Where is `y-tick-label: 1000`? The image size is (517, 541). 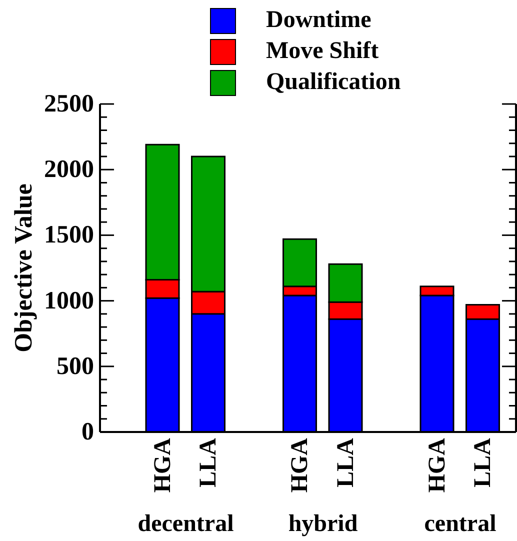
y-tick-label: 1000 is located at coordinates (69, 300).